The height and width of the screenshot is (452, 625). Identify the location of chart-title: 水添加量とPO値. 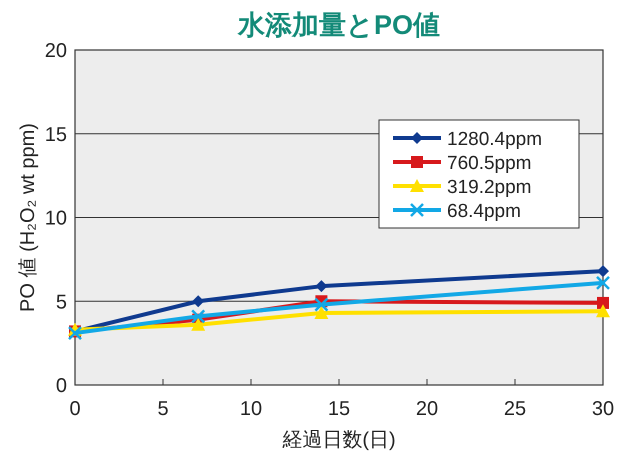
(338, 25).